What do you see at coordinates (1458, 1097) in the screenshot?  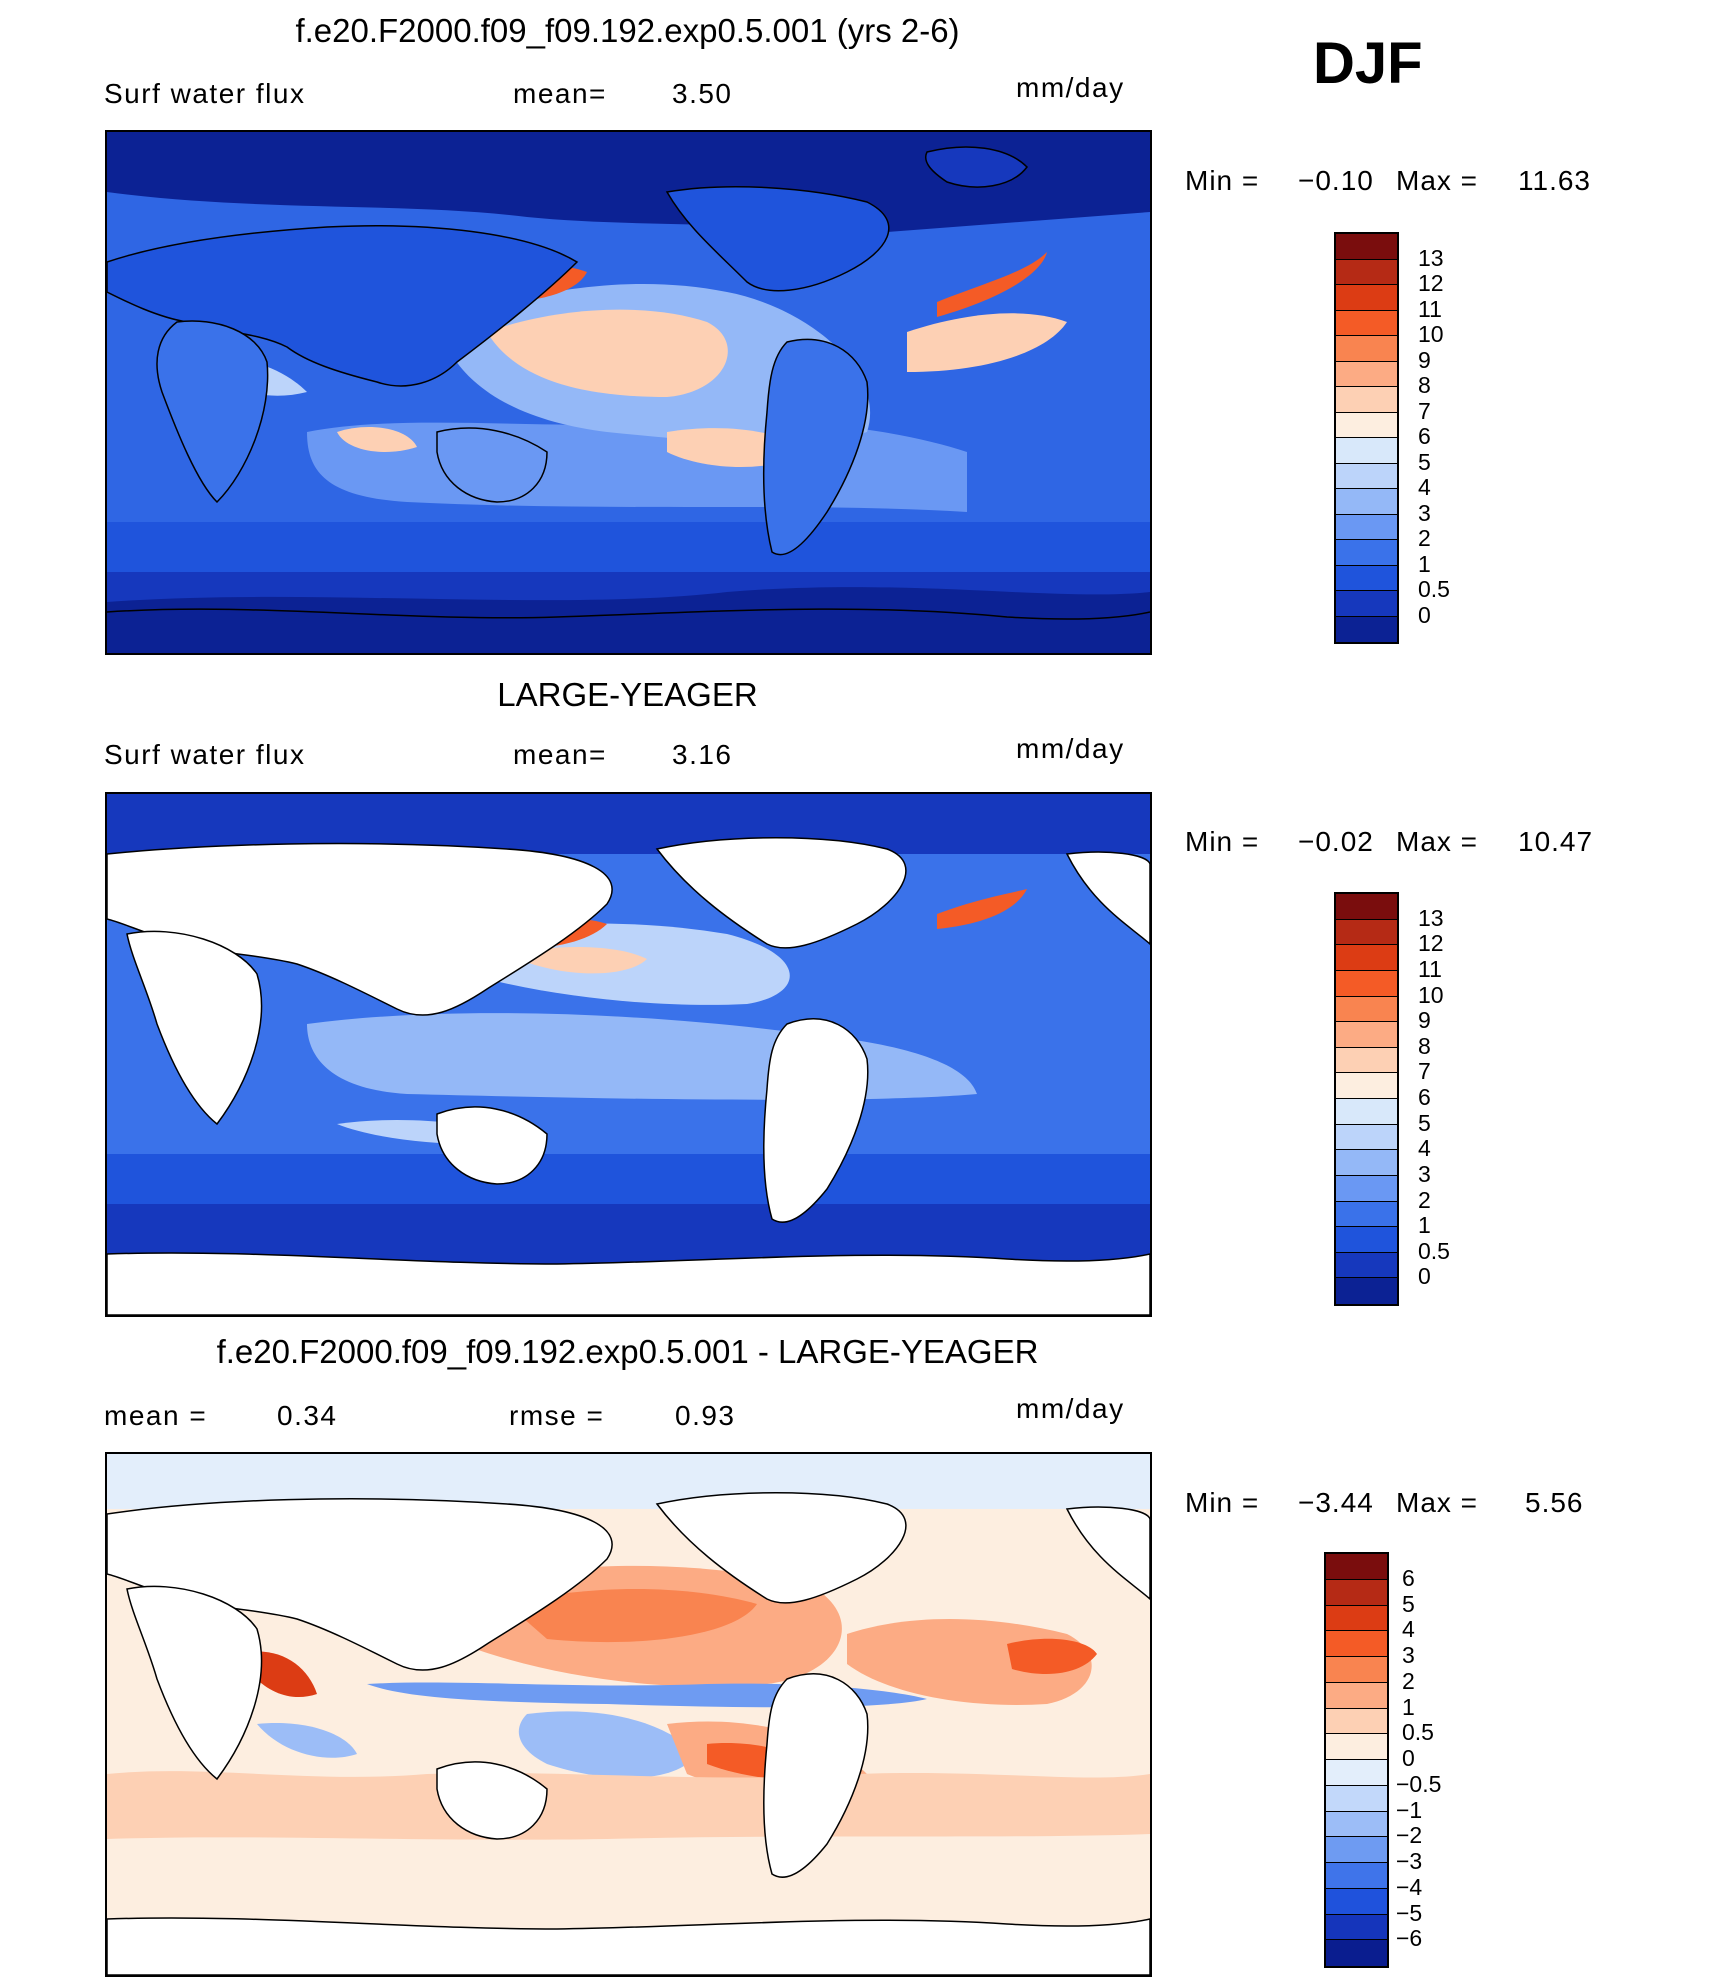 I see `panel2-colorbar-ticks: 13 12 11 10 9 8 7 6 5 4 3 2 1 0.5 0` at bounding box center [1458, 1097].